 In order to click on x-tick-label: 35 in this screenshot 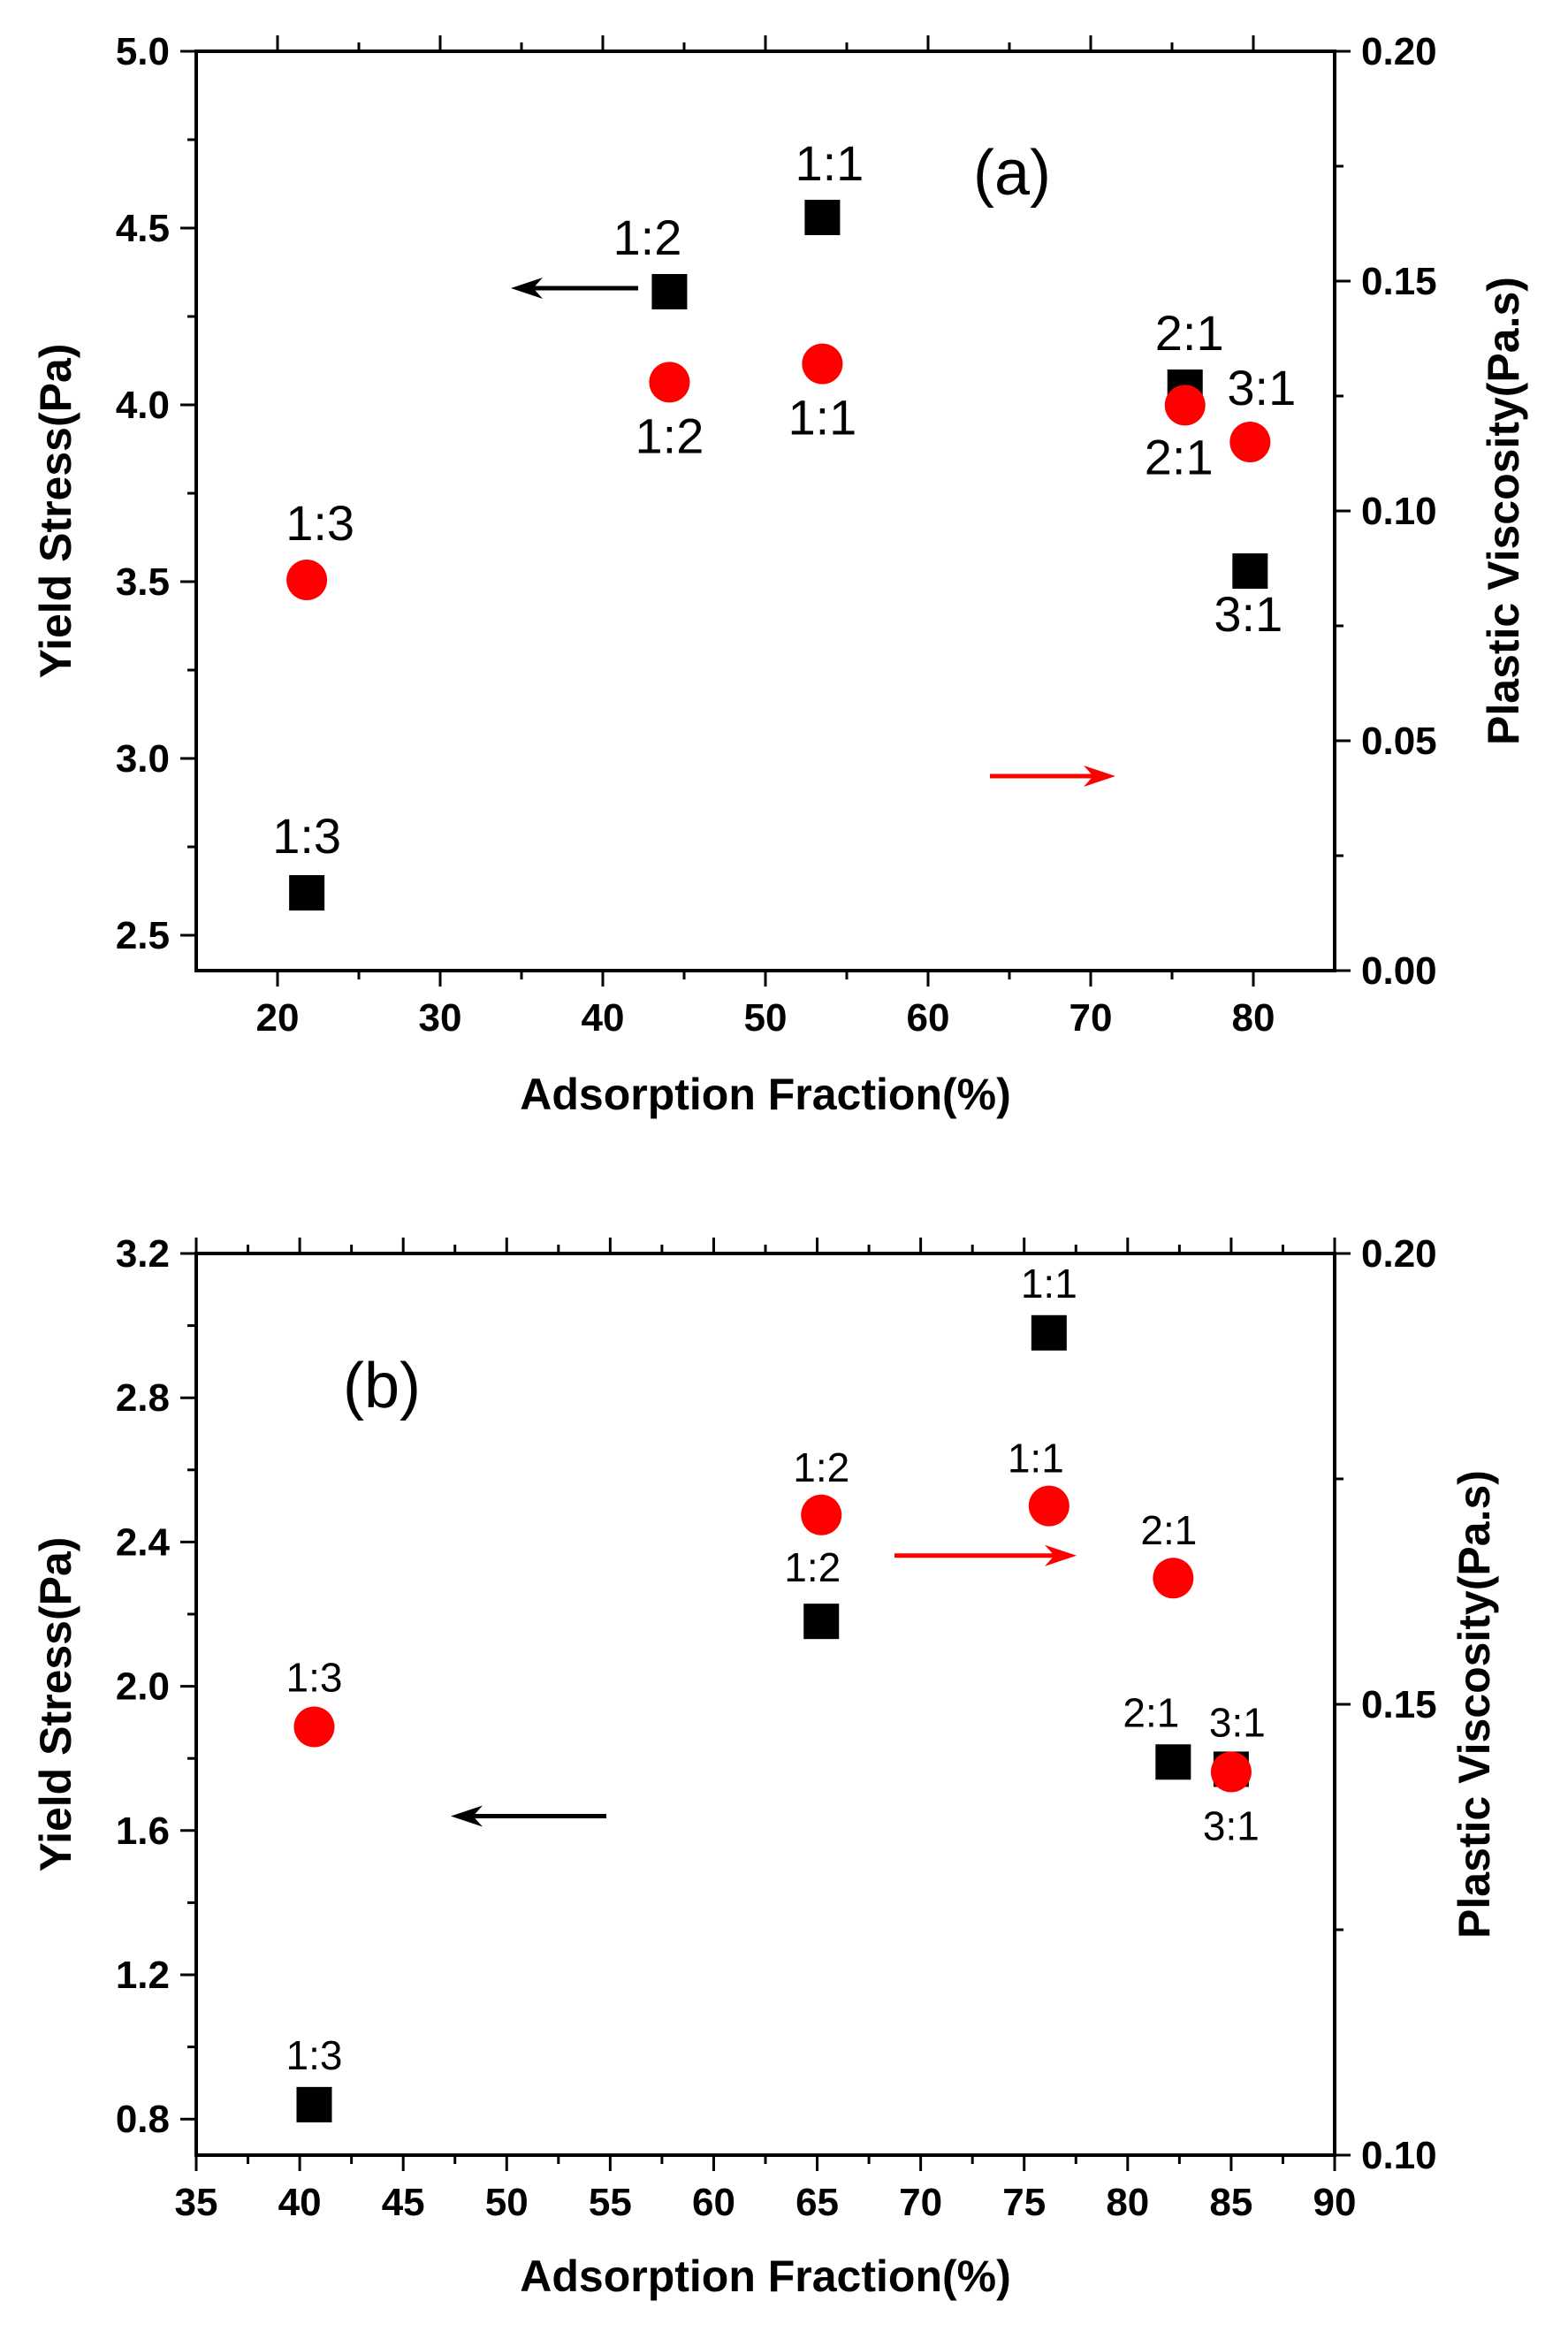, I will do `click(196, 2202)`.